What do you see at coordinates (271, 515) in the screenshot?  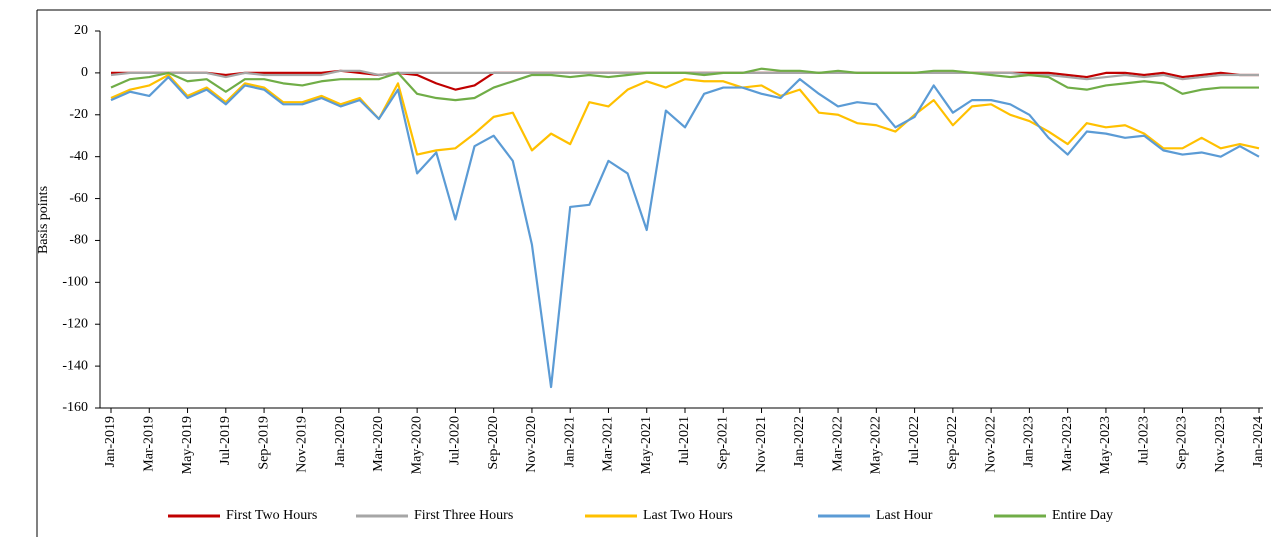 I see `legend-label: First Two Hours` at bounding box center [271, 515].